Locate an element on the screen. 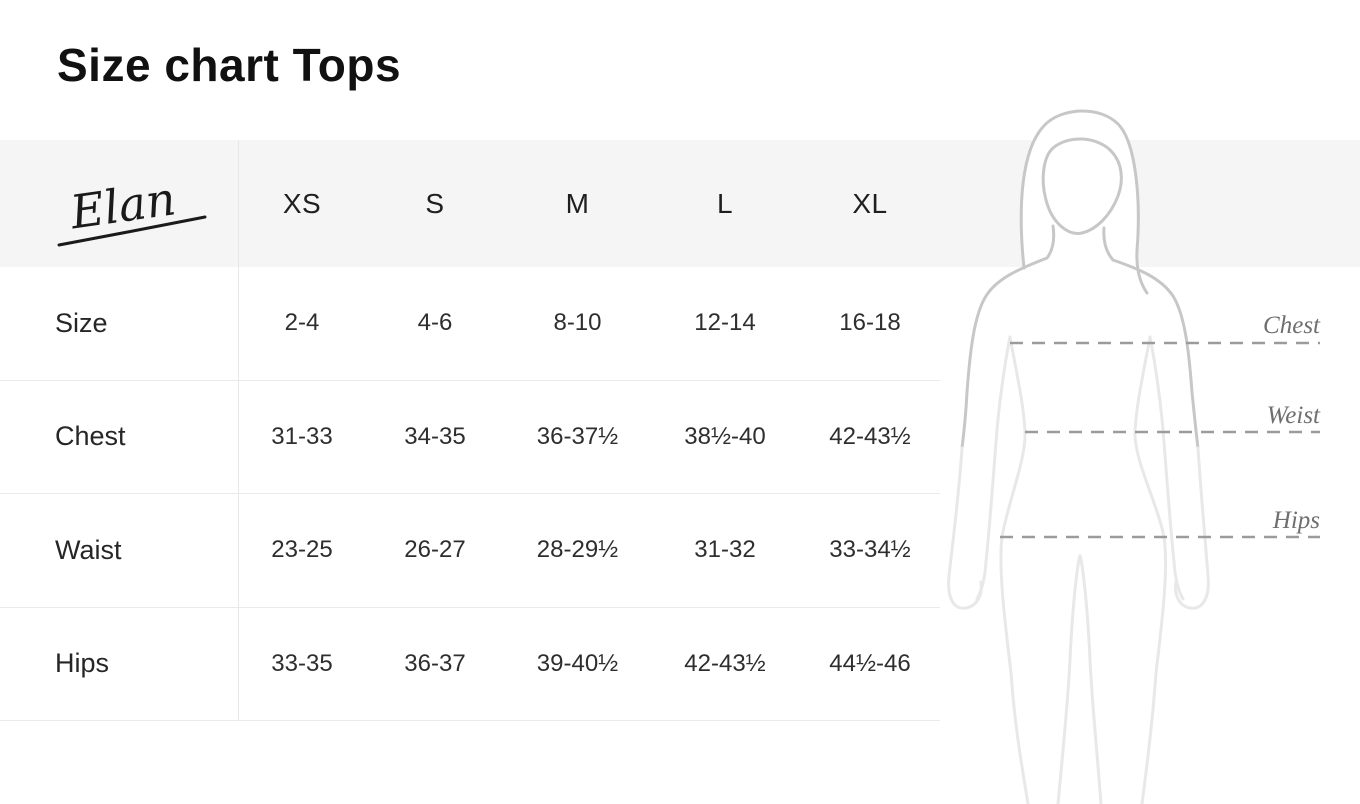  size-xl: 16-18 is located at coordinates (870, 323).